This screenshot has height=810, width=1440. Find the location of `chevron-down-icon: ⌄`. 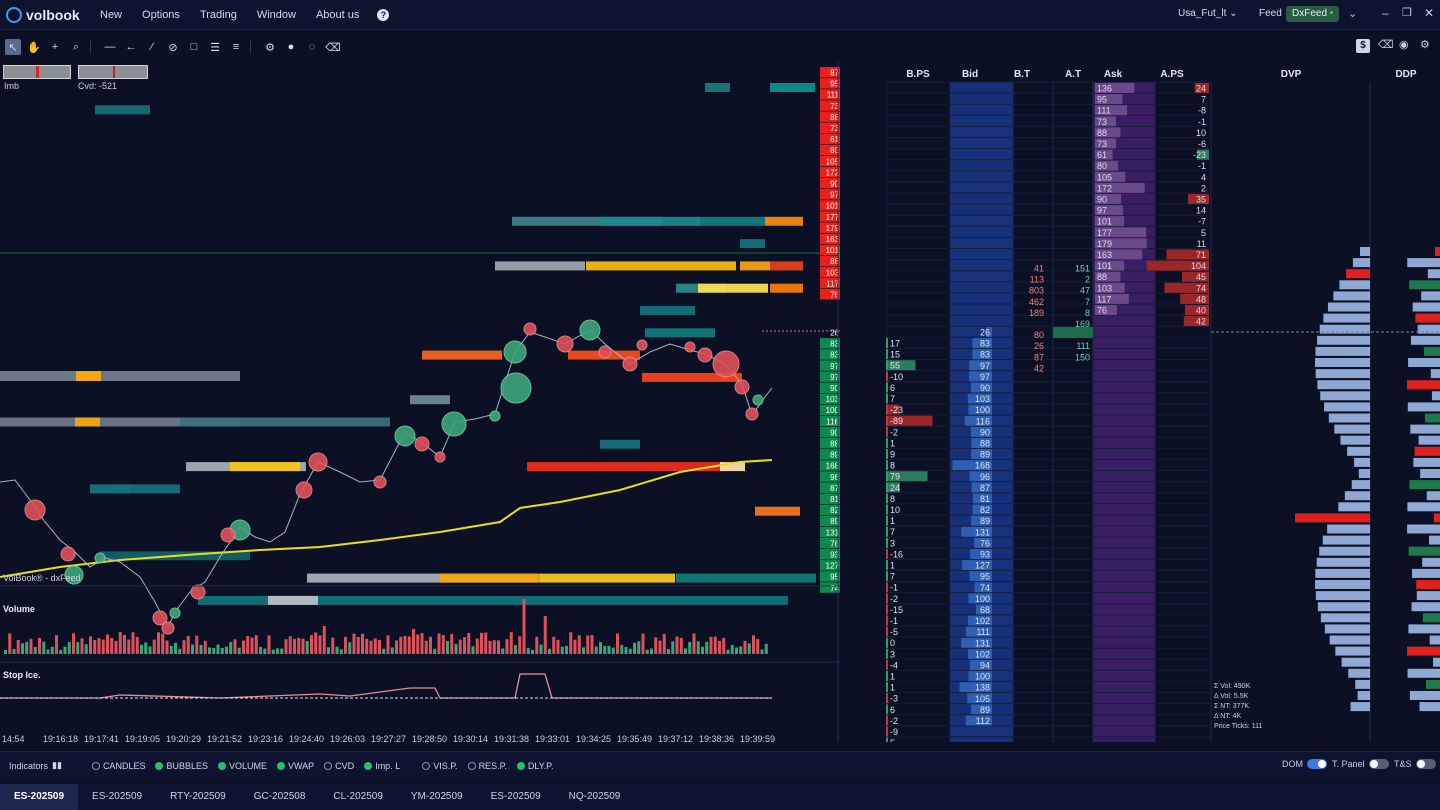

chevron-down-icon: ⌄ is located at coordinates (1353, 14).